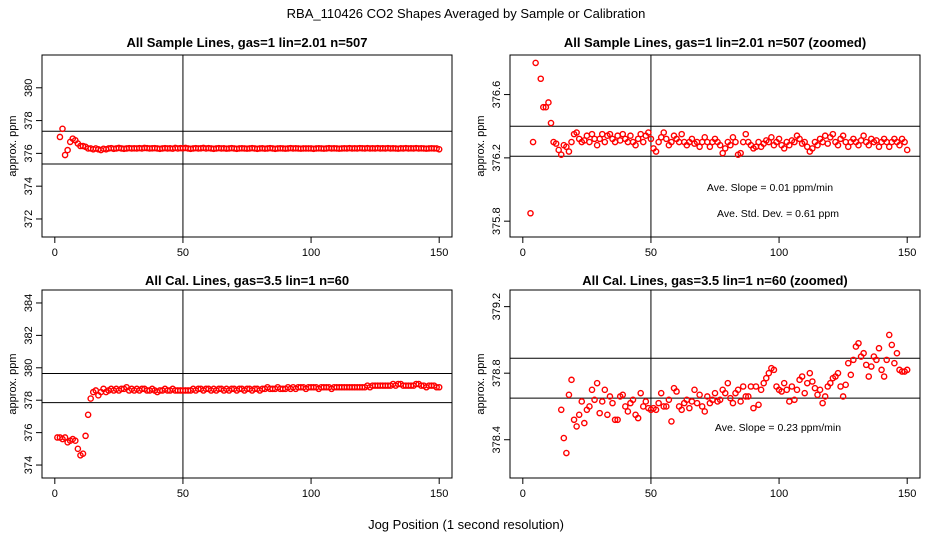 Image resolution: width=936 pixels, height=540 pixels. I want to click on y-tick-label: 382, so click(29, 335).